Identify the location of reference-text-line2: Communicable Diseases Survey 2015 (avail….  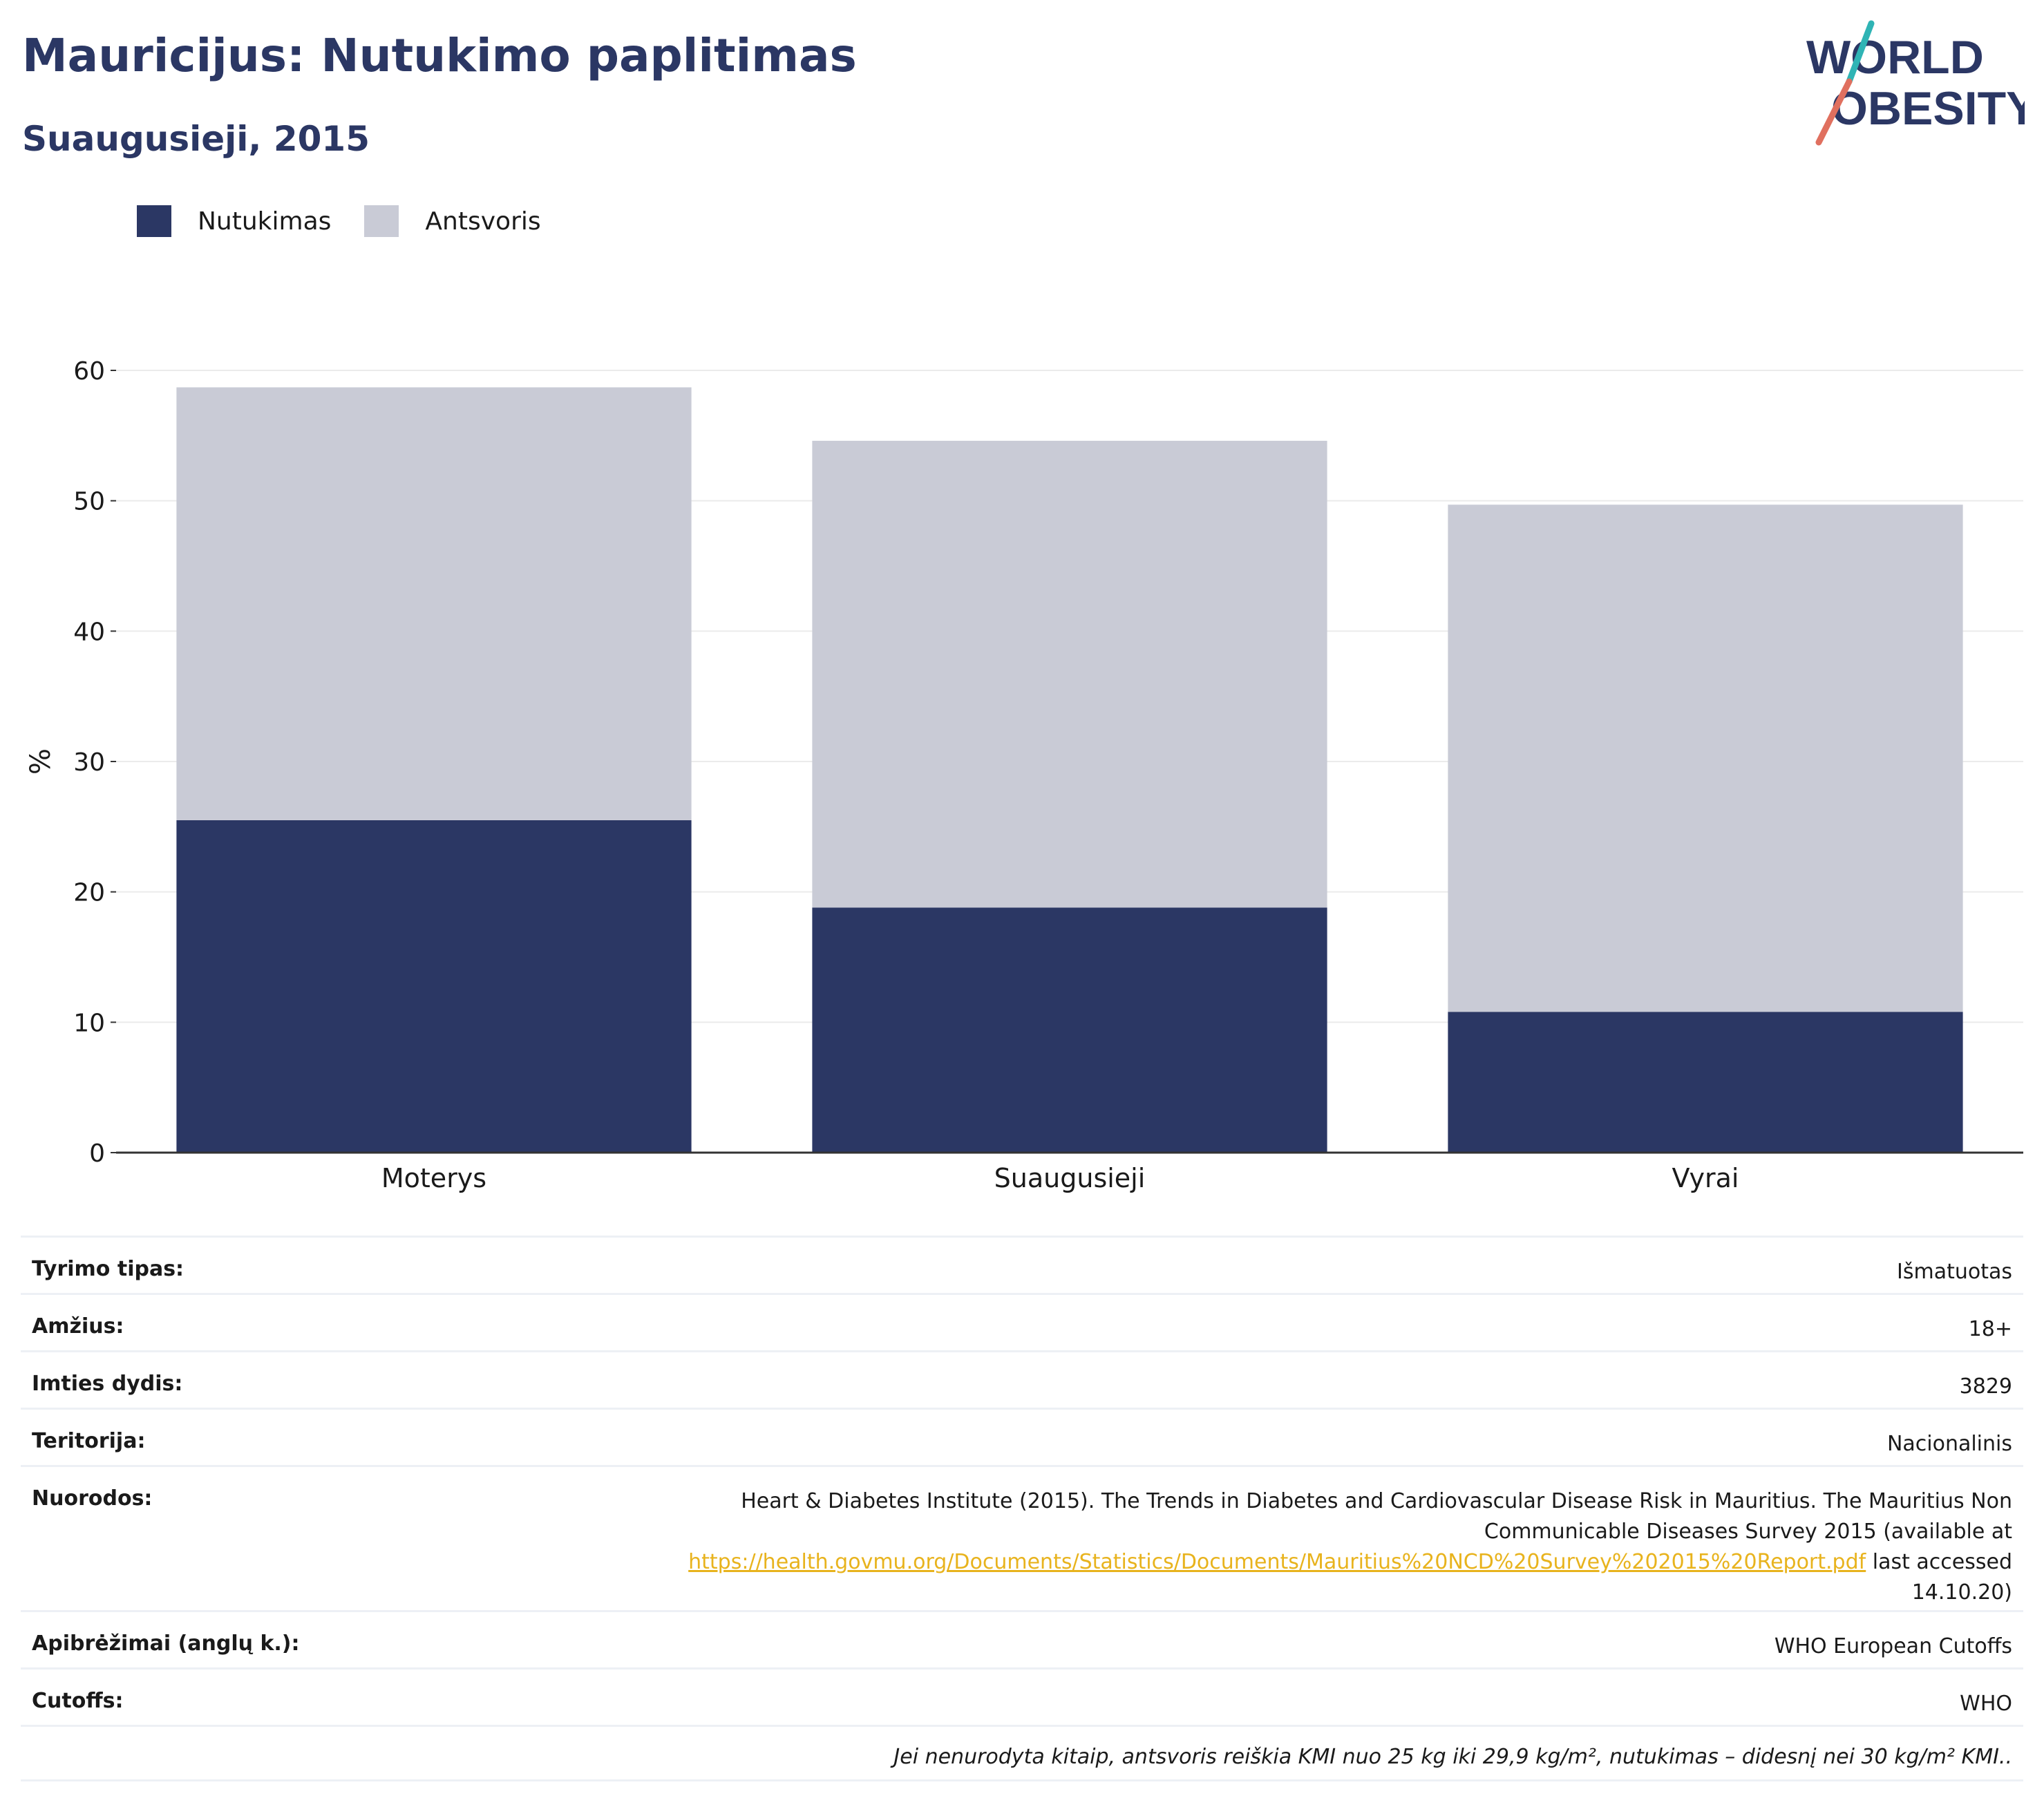
(1748, 1532).